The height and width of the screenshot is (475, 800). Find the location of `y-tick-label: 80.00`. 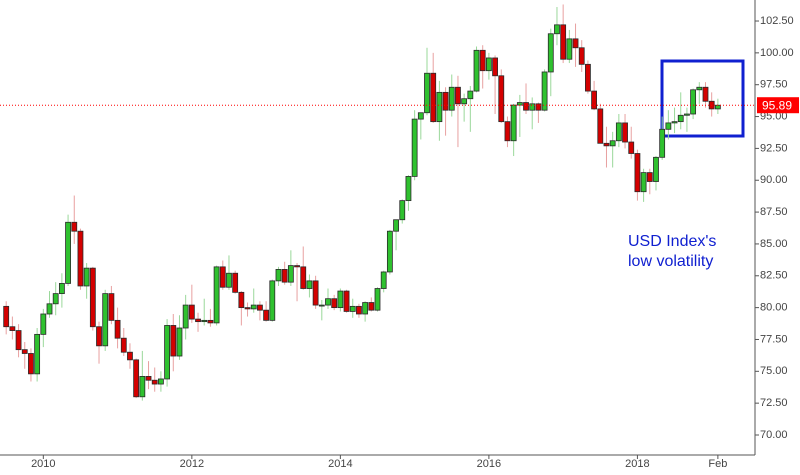

y-tick-label: 80.00 is located at coordinates (774, 308).